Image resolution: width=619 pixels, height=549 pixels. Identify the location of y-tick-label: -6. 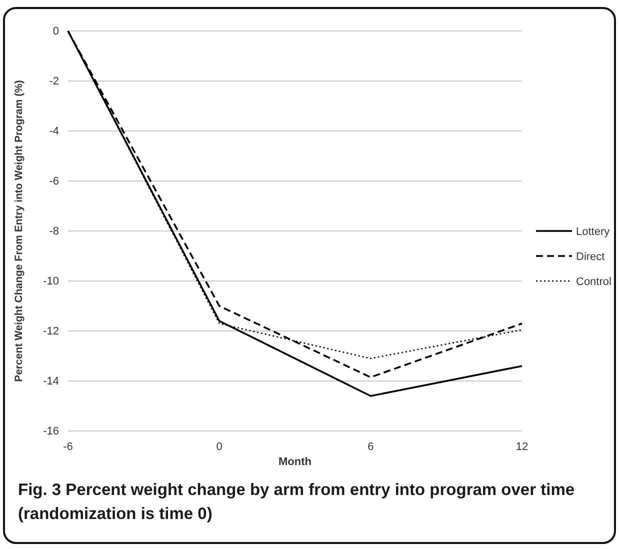
(54, 182).